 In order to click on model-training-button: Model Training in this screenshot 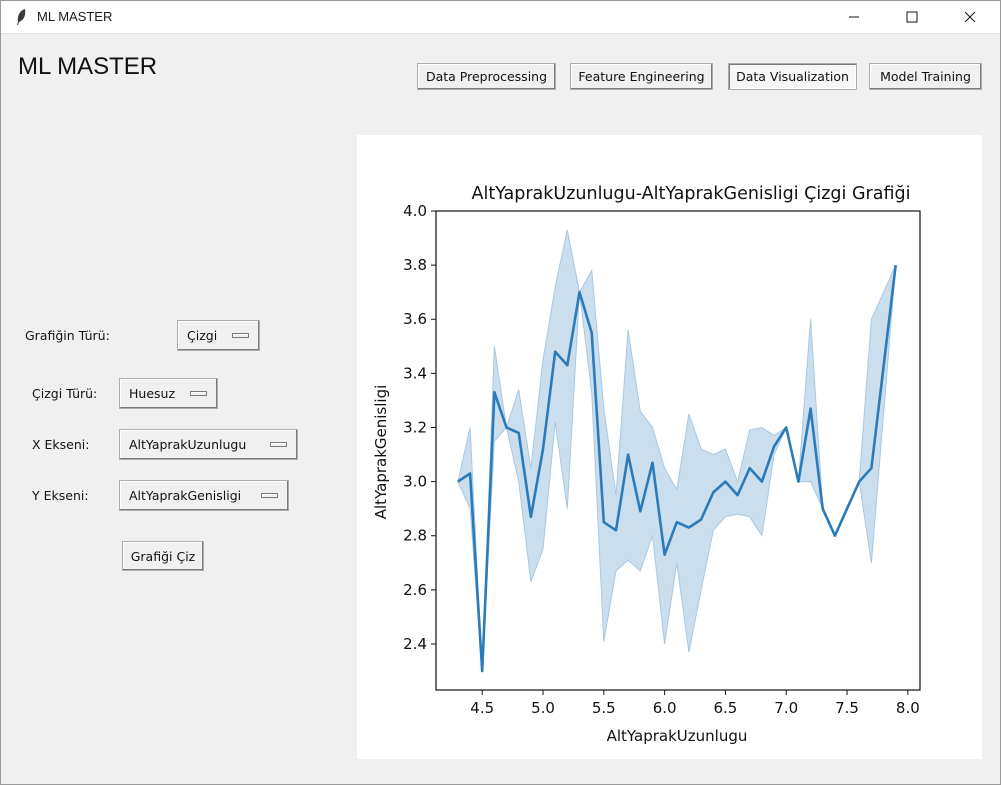, I will do `click(925, 76)`.